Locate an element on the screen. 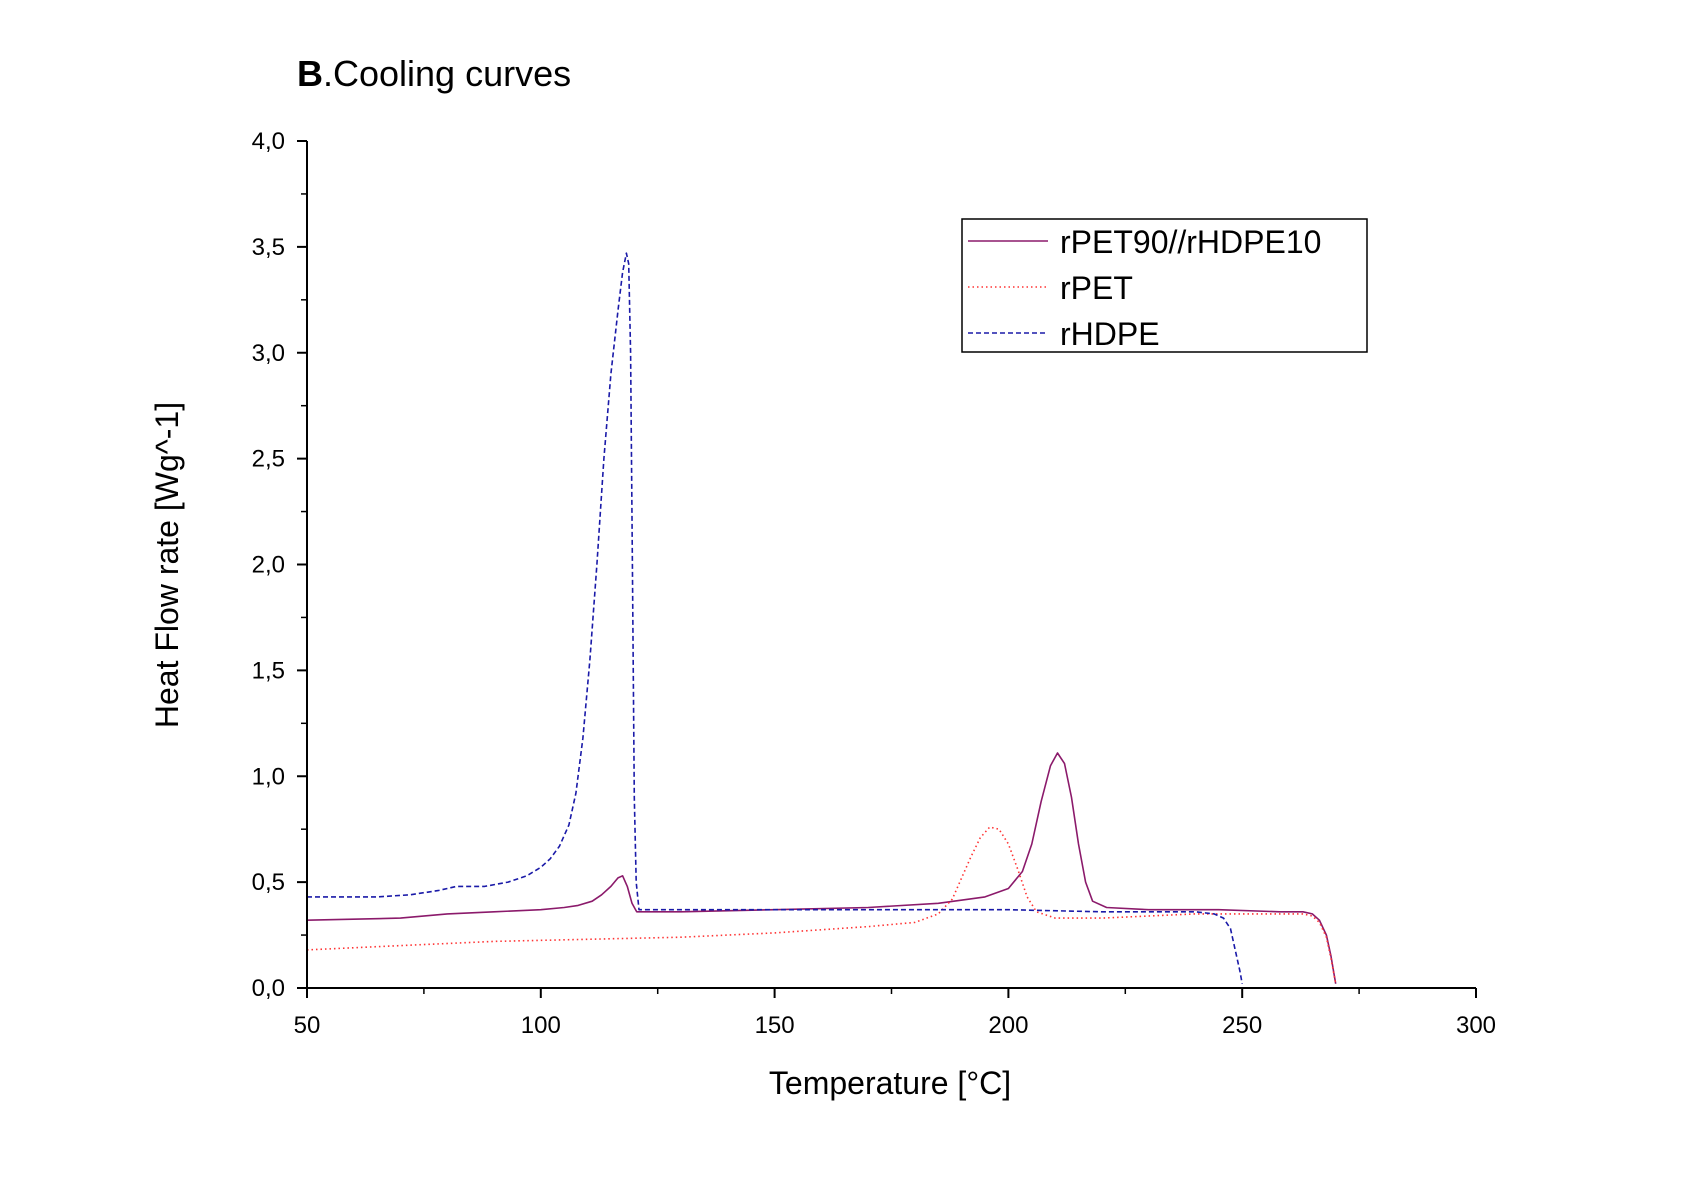  x-tick-label: 100 is located at coordinates (541, 1025).